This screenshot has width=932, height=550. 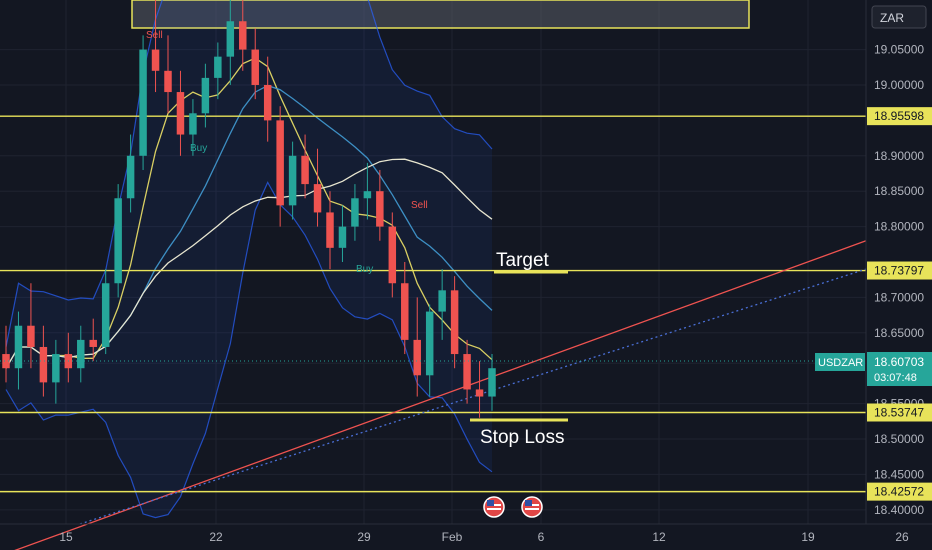 I want to click on price-tick-label: 18.80000, so click(x=899, y=227).